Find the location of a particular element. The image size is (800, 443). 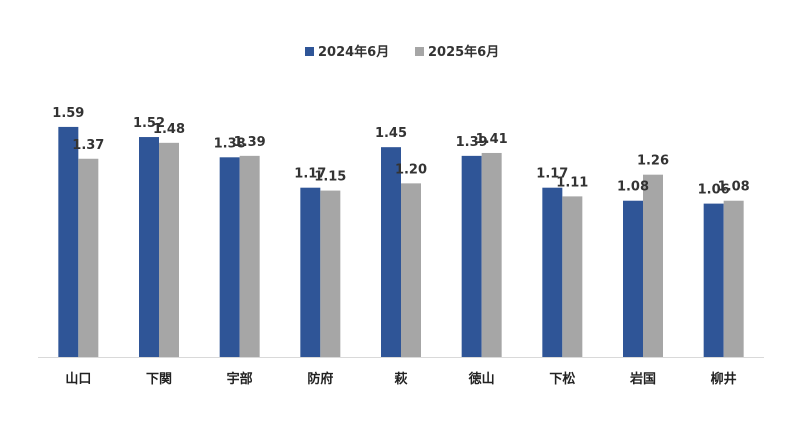

value-label-1-2: 1.52 is located at coordinates (149, 123).